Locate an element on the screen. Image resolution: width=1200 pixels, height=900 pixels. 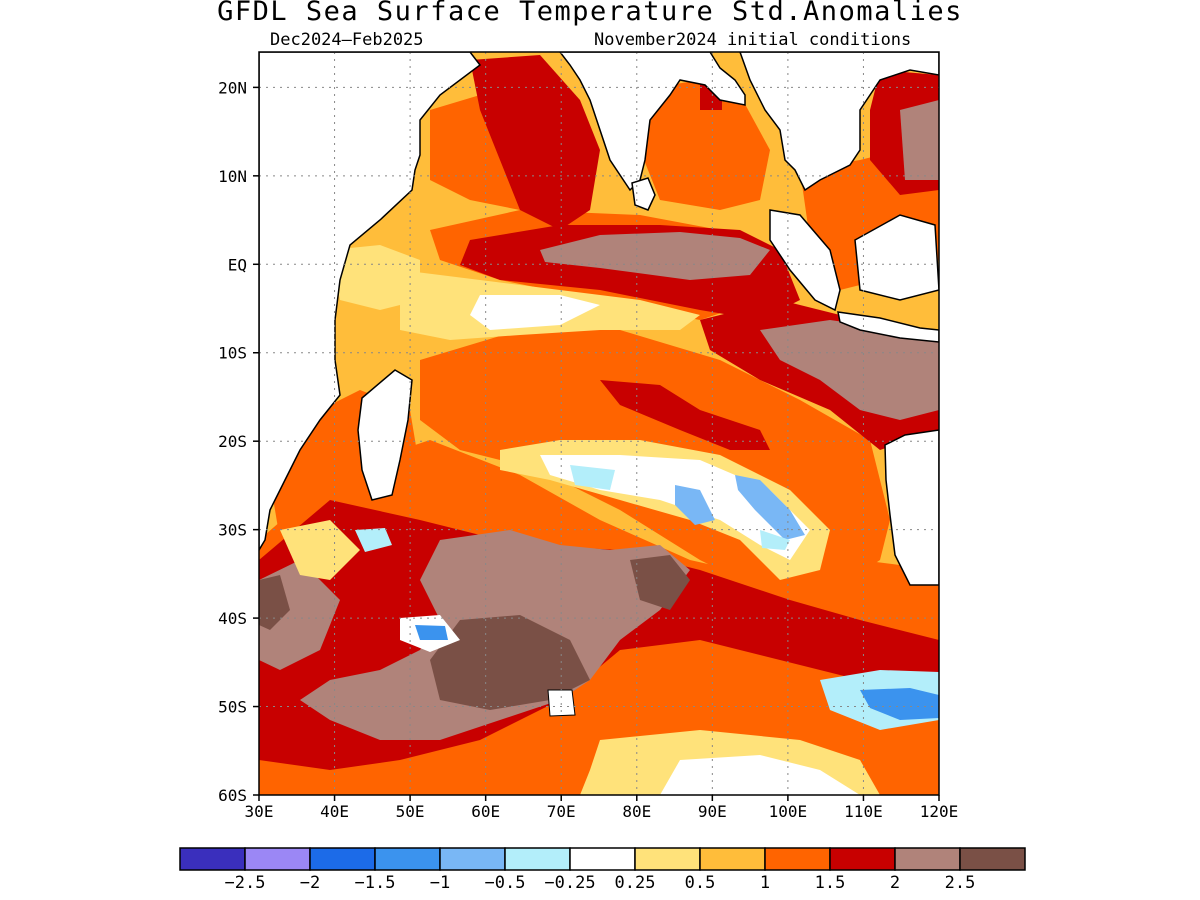
equatorial-neutral-patch is located at coordinates (535, 312).